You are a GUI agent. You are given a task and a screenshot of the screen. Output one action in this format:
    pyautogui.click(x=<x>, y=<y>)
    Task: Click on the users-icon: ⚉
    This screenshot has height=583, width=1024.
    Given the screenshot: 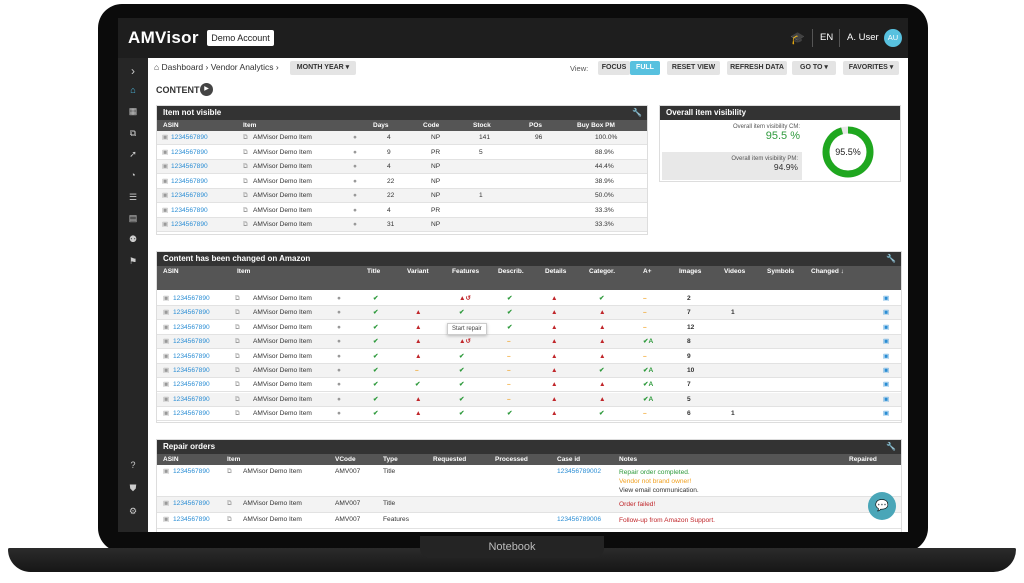 What is the action you would take?
    pyautogui.click(x=133, y=239)
    